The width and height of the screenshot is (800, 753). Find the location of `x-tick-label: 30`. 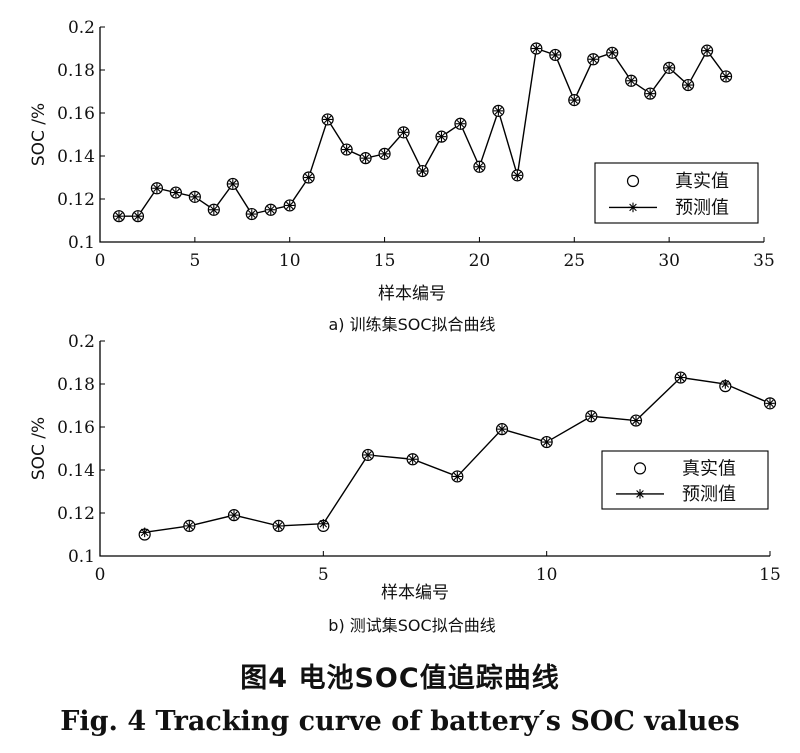

x-tick-label: 30 is located at coordinates (669, 261).